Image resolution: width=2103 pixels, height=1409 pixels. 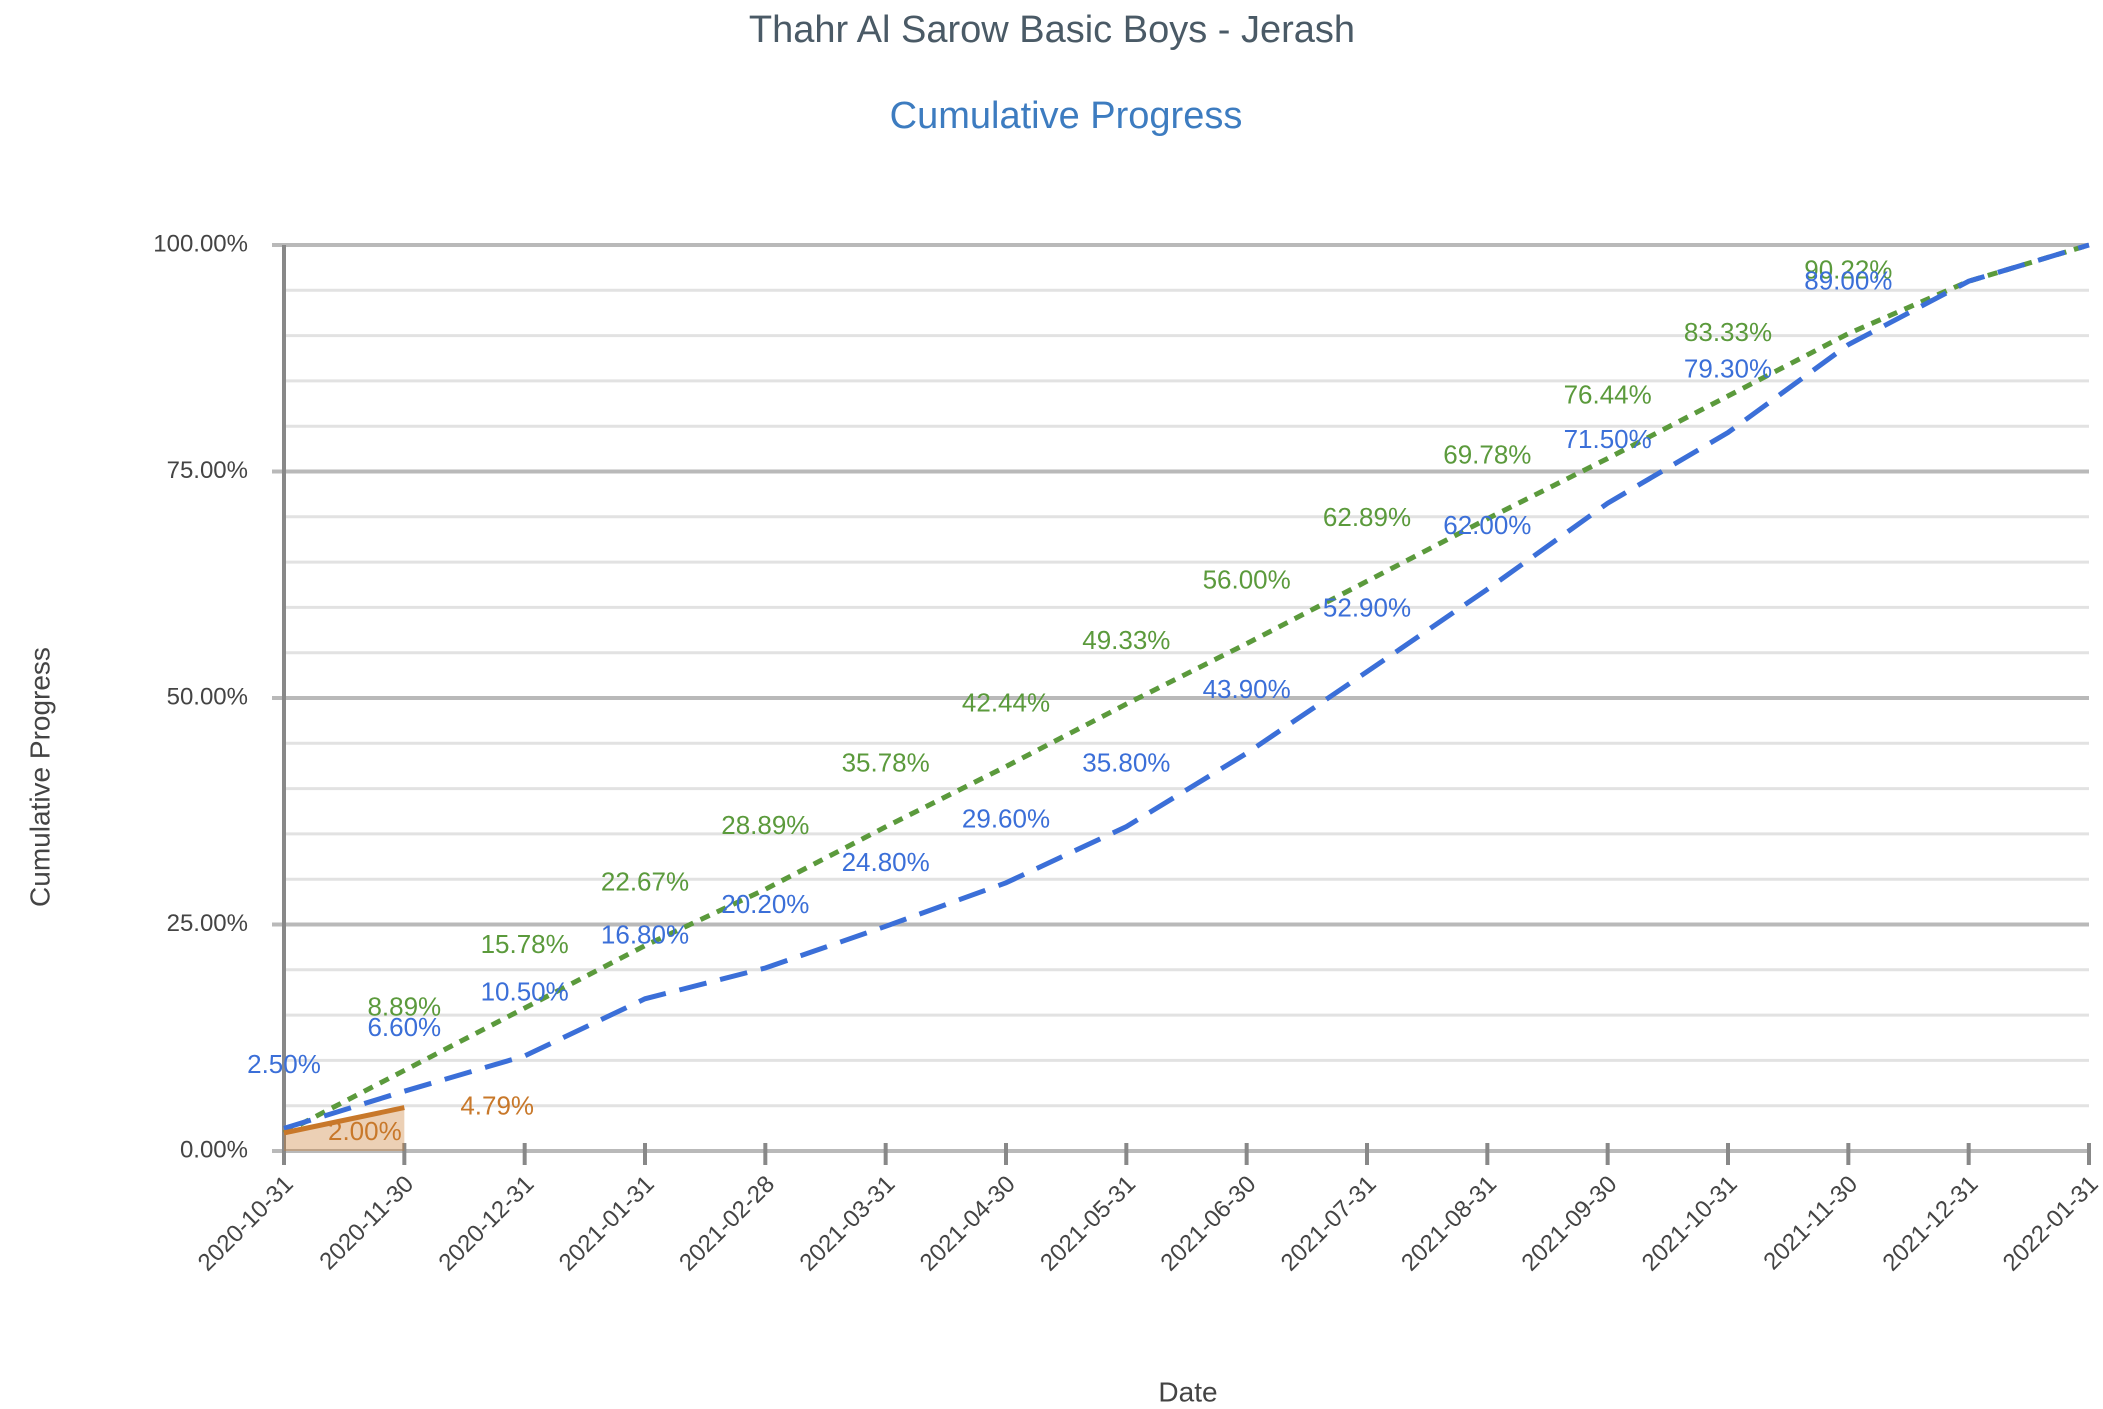 I want to click on series-line, so click(x=344, y=1120).